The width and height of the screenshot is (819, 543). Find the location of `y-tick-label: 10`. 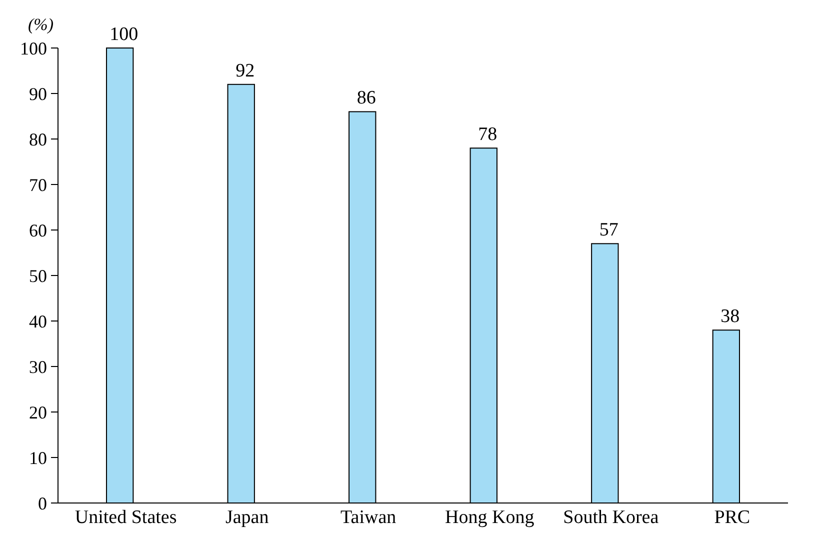

y-tick-label: 10 is located at coordinates (38, 458).